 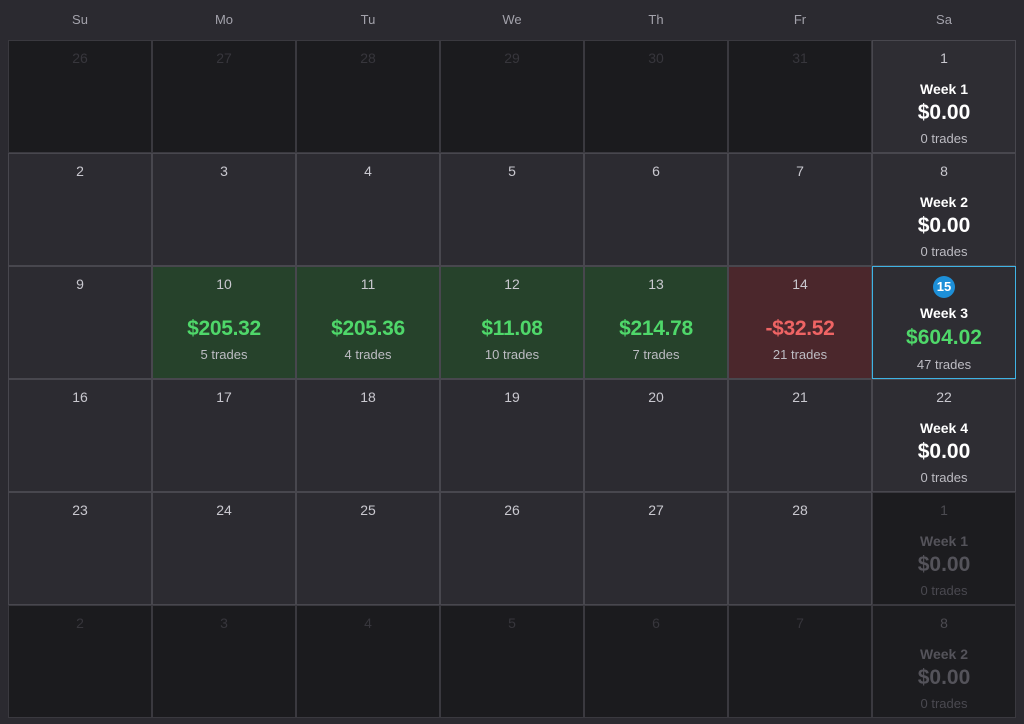 I want to click on day-cell: 16, so click(x=80, y=435).